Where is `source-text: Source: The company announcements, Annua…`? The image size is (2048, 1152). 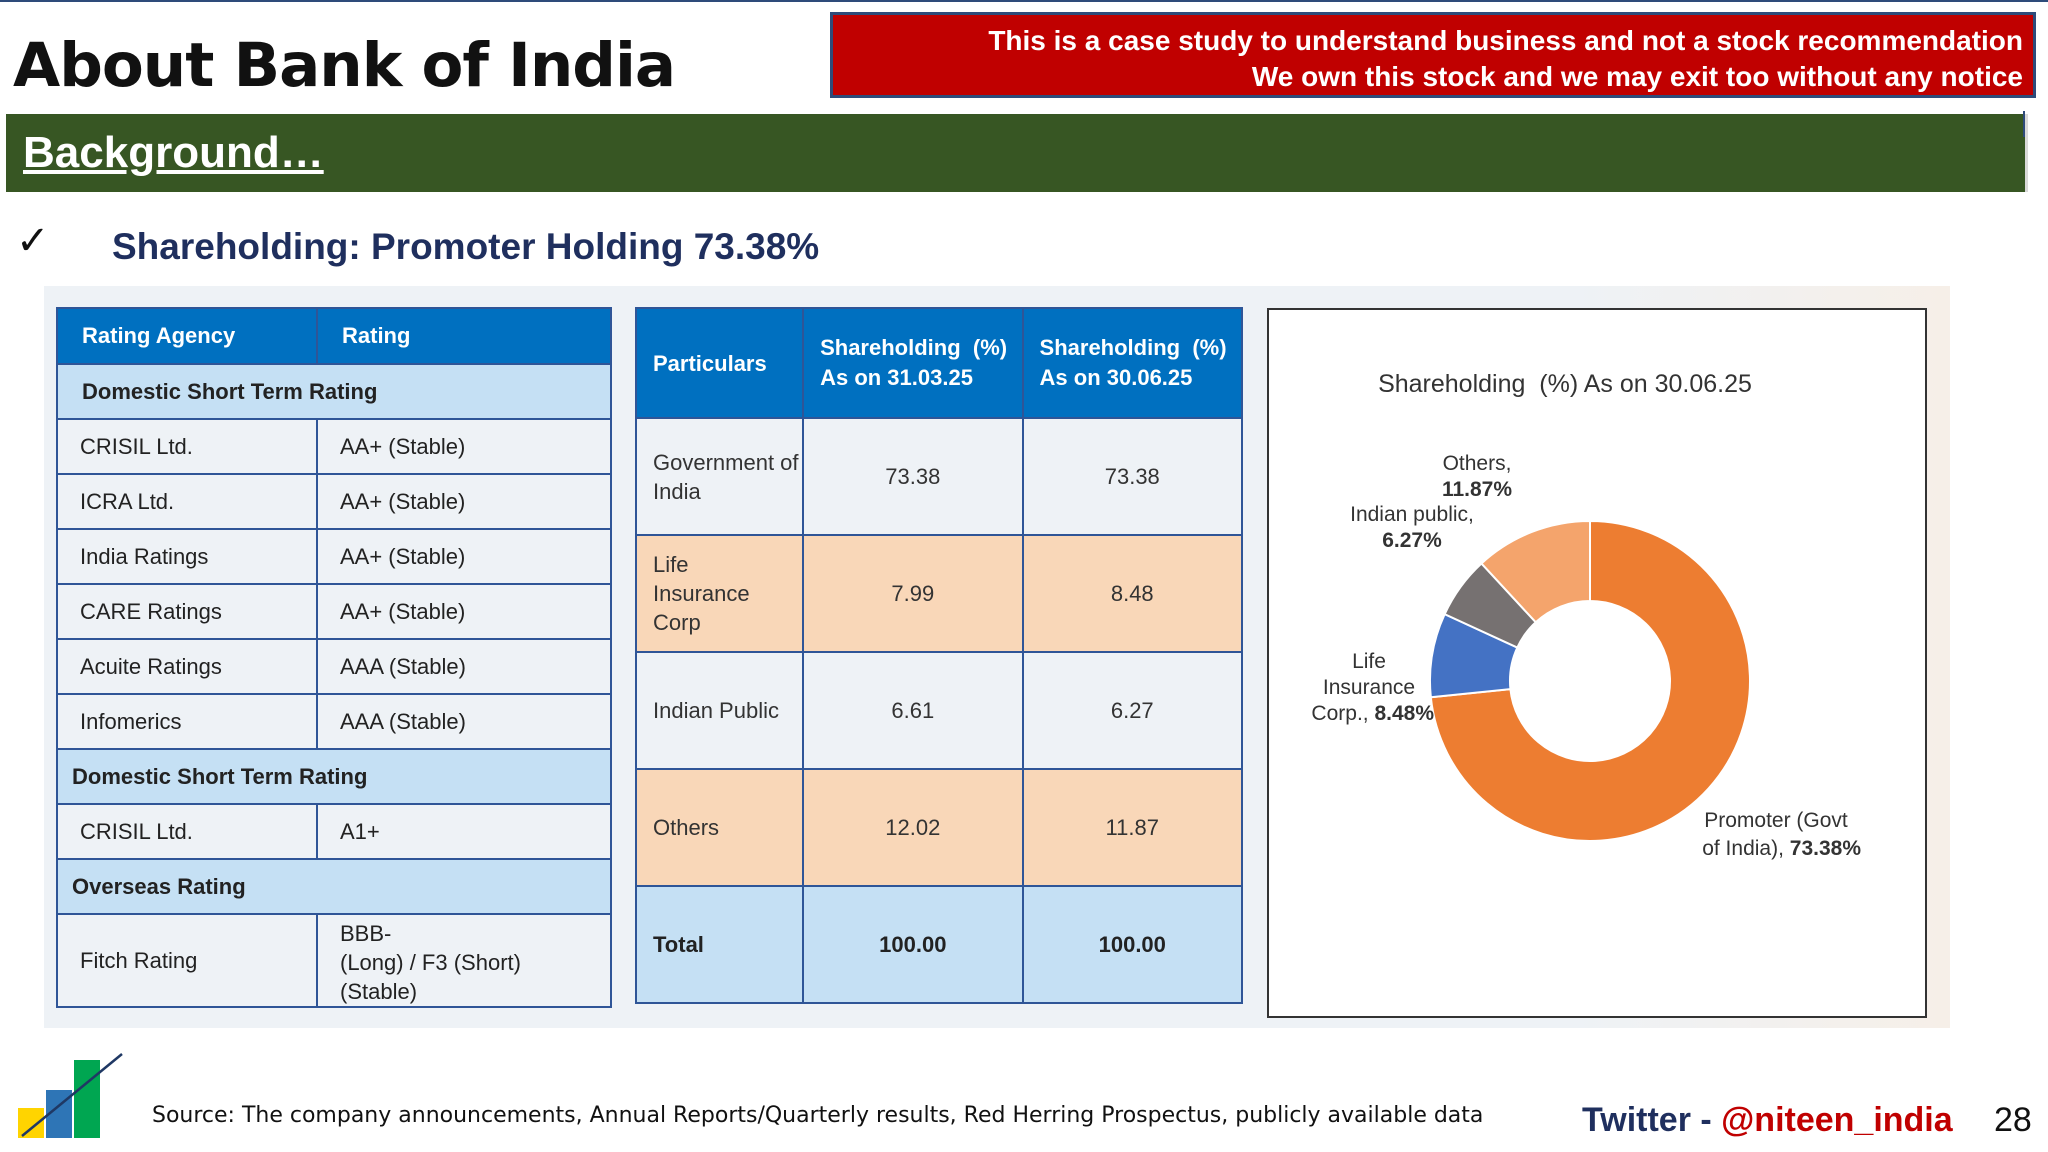
source-text: Source: The company announcements, Annua… is located at coordinates (818, 1115).